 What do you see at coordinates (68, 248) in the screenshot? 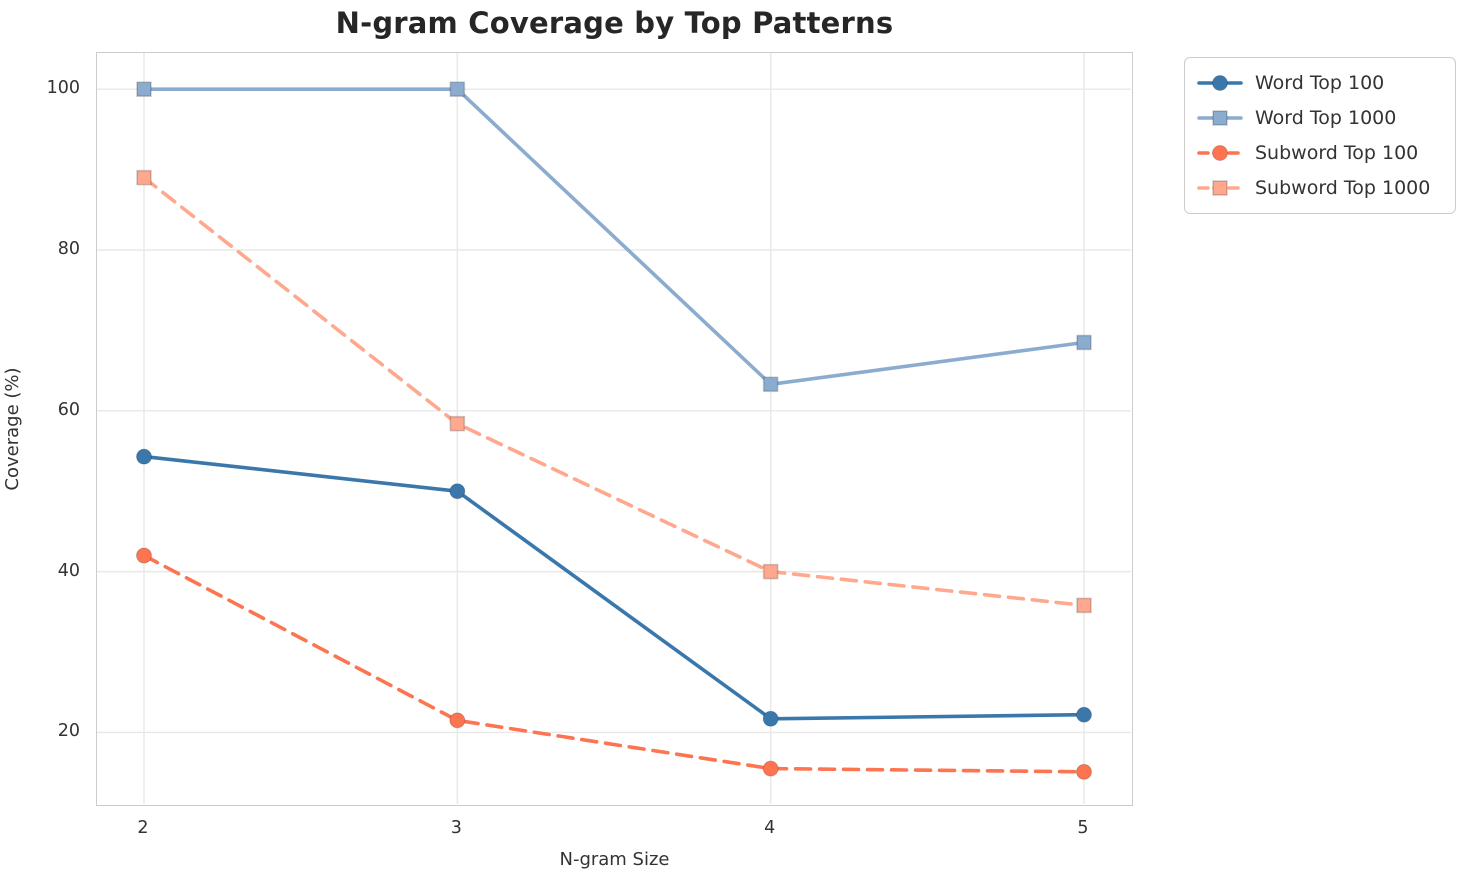
I see `y-tick-label: 80` at bounding box center [68, 248].